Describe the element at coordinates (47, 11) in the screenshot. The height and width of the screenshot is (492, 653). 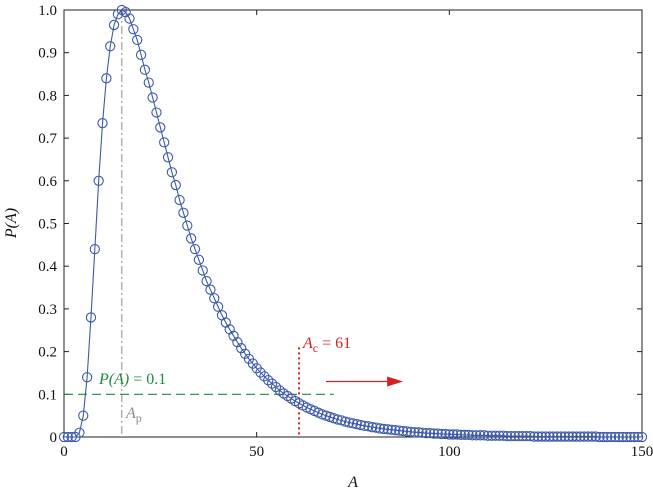
I see `y-tick-label: 1.0` at that location.